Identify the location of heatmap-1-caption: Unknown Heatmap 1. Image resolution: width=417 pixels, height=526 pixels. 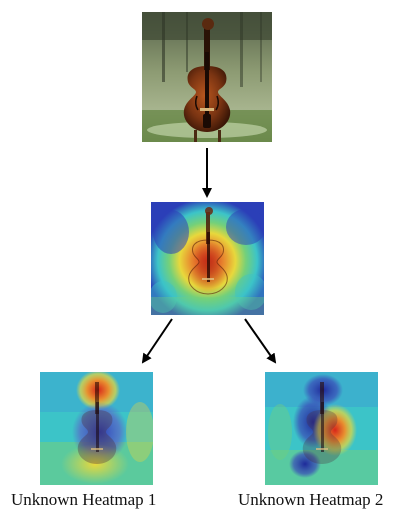
(84, 499).